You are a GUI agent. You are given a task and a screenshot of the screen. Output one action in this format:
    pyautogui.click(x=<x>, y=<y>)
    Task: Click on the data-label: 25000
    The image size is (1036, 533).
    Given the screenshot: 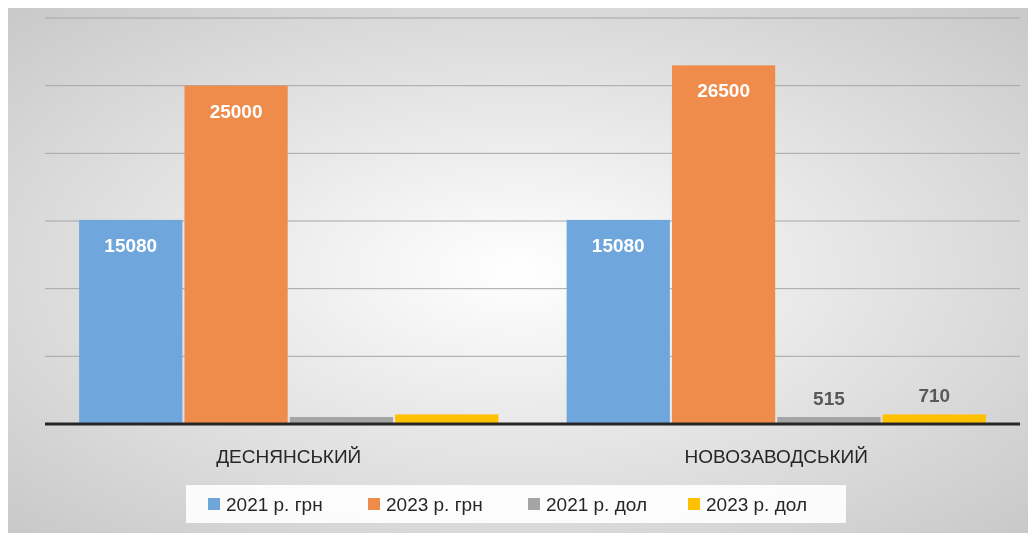 What is the action you would take?
    pyautogui.click(x=236, y=111)
    